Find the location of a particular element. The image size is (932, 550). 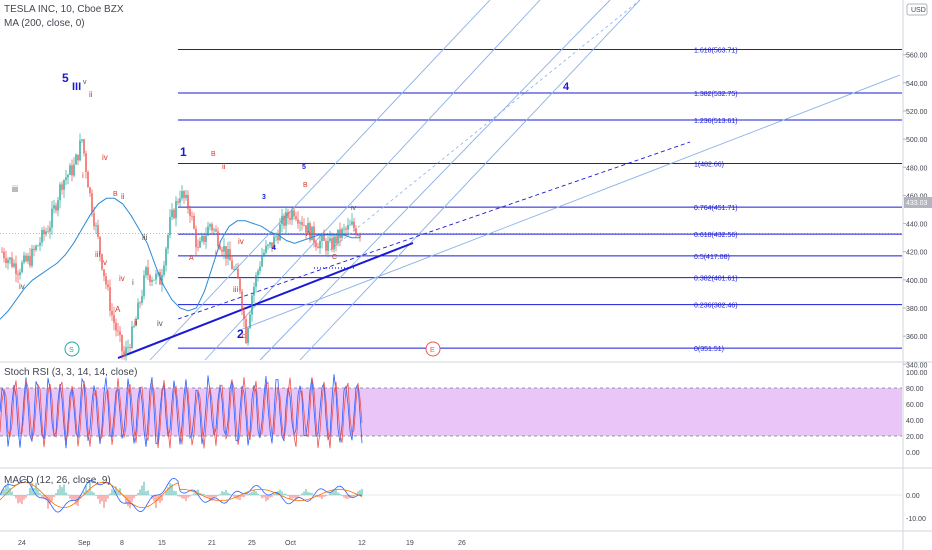

fib-level-label: 0(351.51) is located at coordinates (709, 349).